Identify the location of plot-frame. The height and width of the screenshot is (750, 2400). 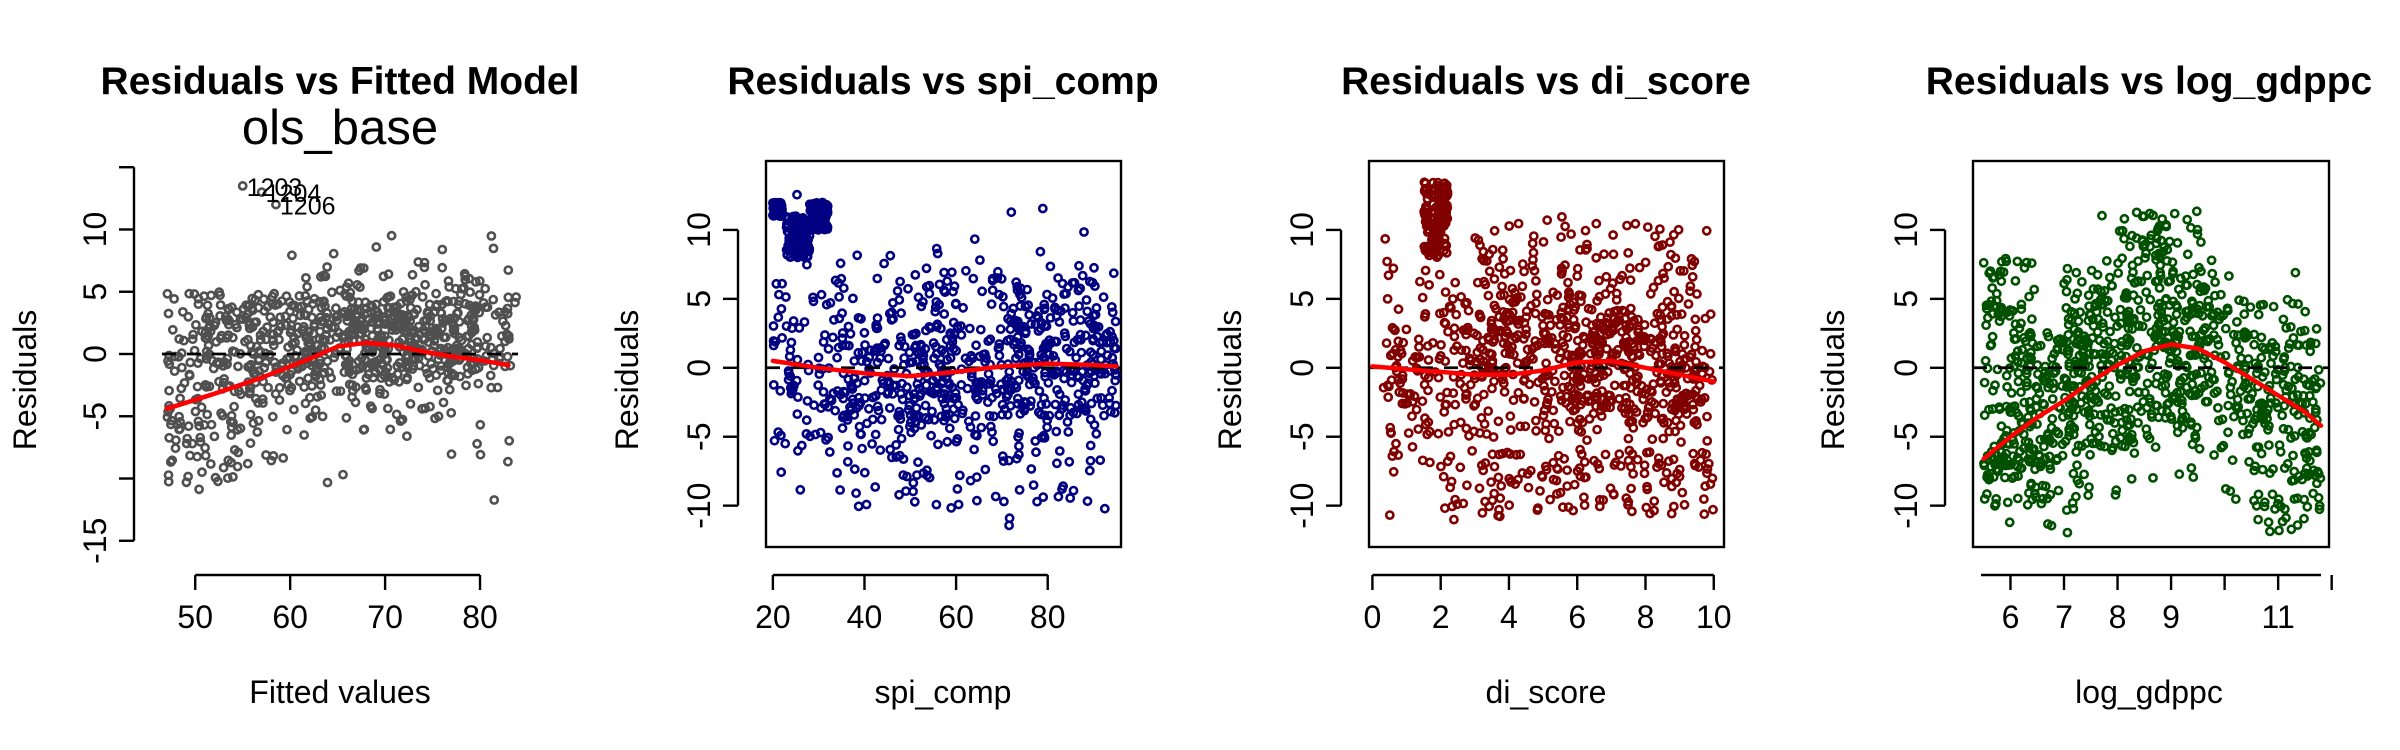
(1546, 354).